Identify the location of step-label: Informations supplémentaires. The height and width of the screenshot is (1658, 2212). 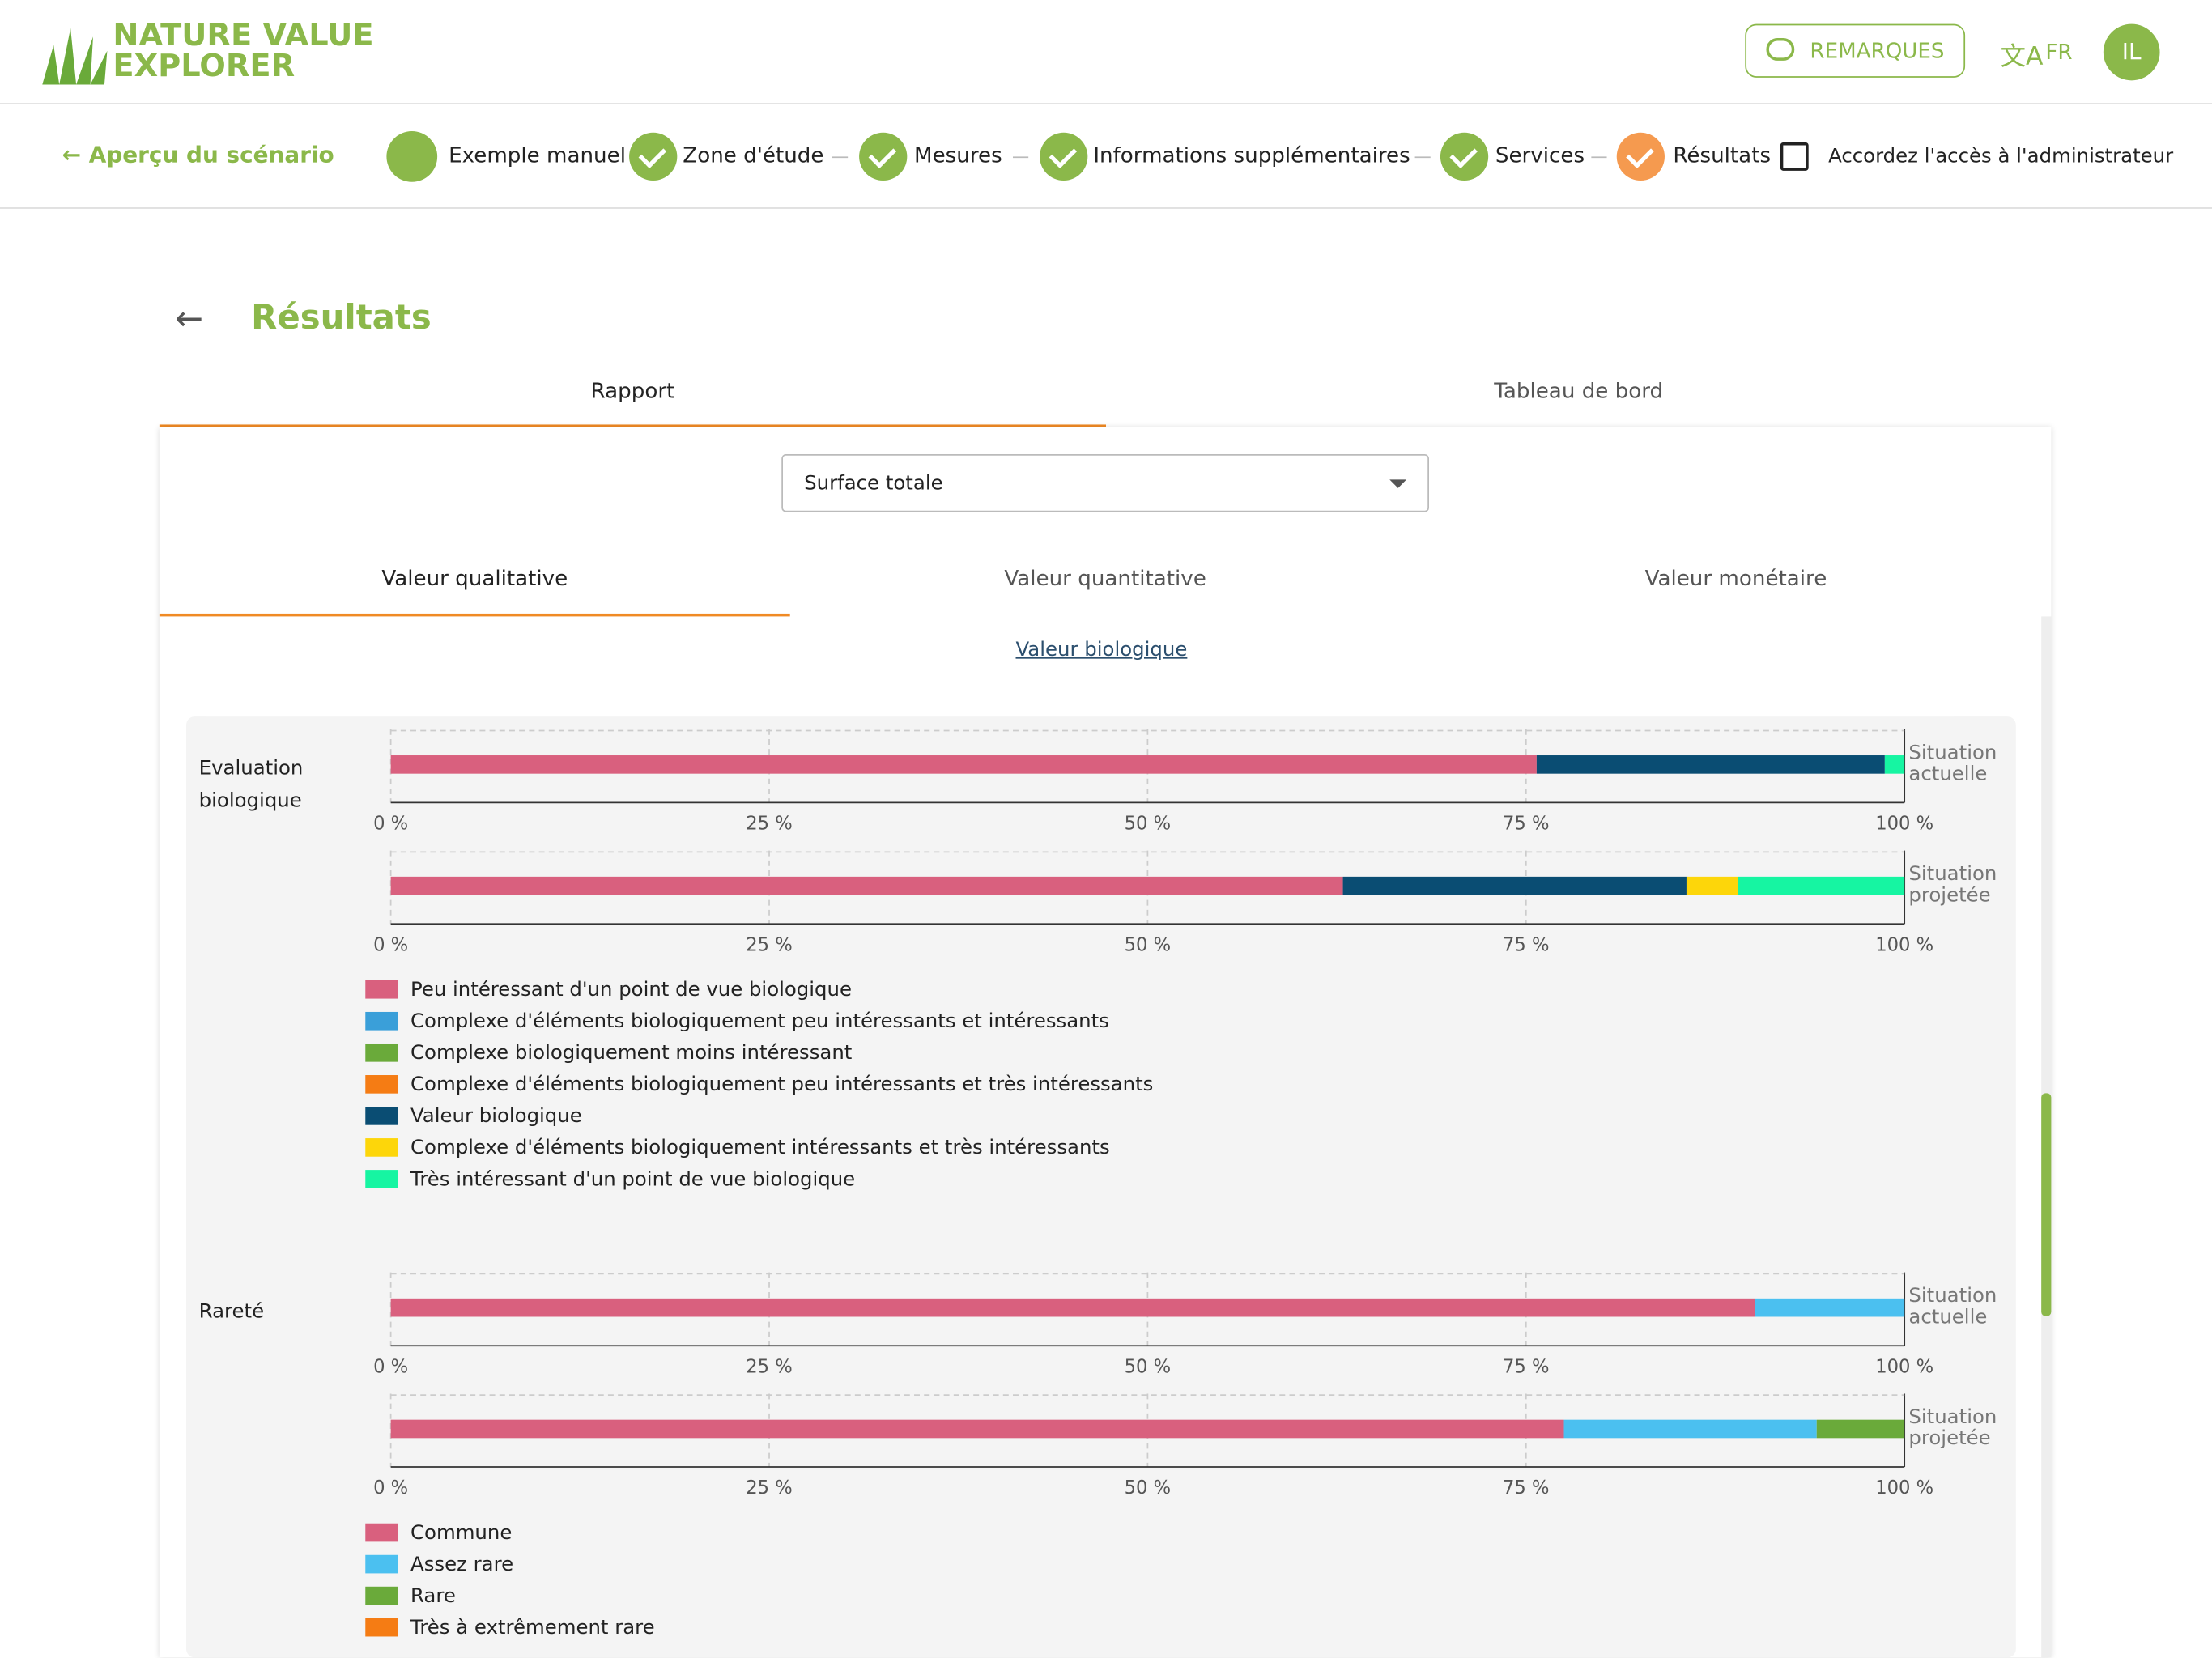
(1252, 155).